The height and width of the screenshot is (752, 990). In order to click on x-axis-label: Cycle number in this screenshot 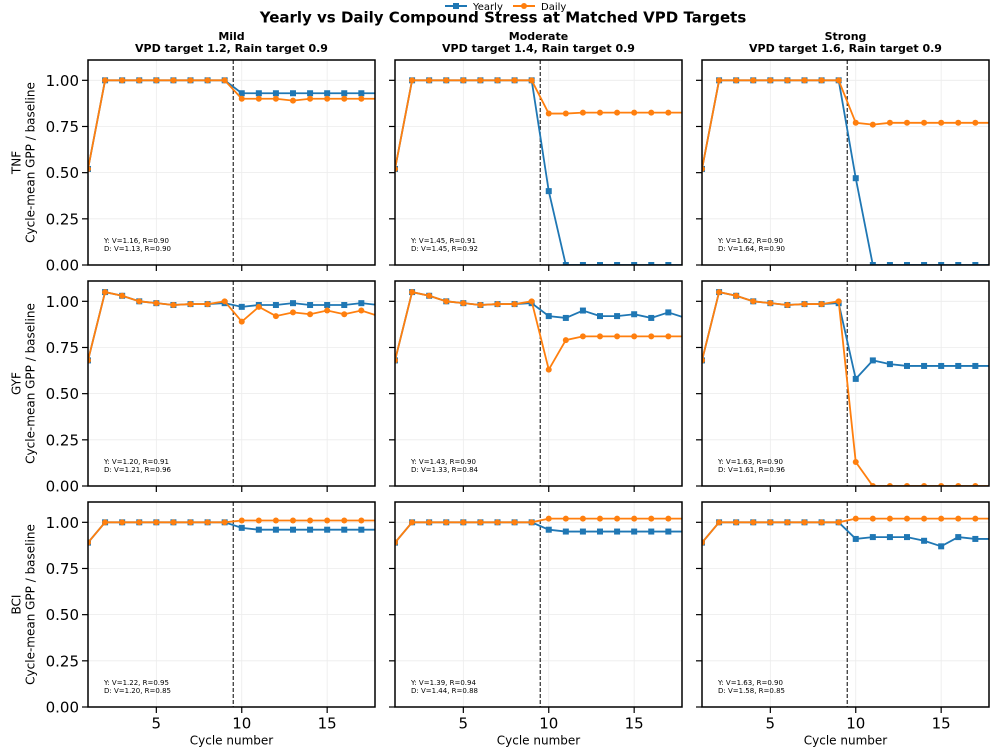, I will do `click(539, 741)`.